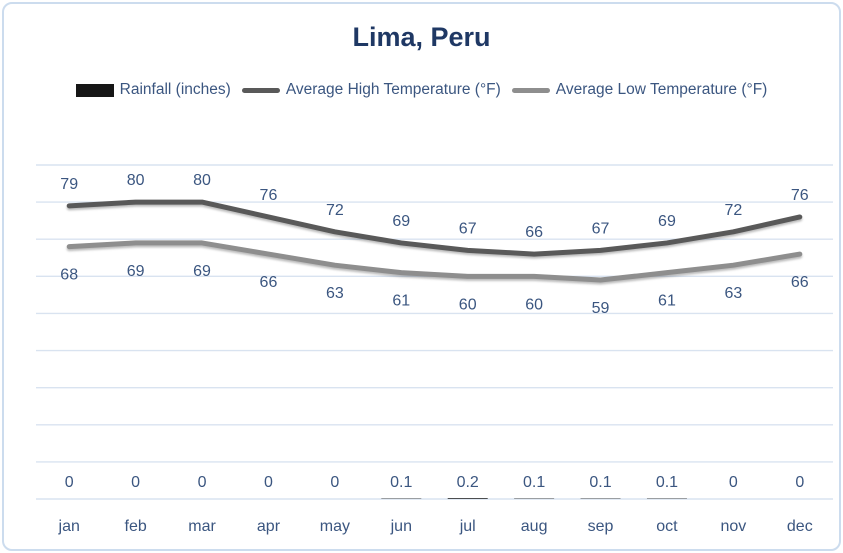 This screenshot has width=843, height=553. I want to click on category-label: dec, so click(800, 526).